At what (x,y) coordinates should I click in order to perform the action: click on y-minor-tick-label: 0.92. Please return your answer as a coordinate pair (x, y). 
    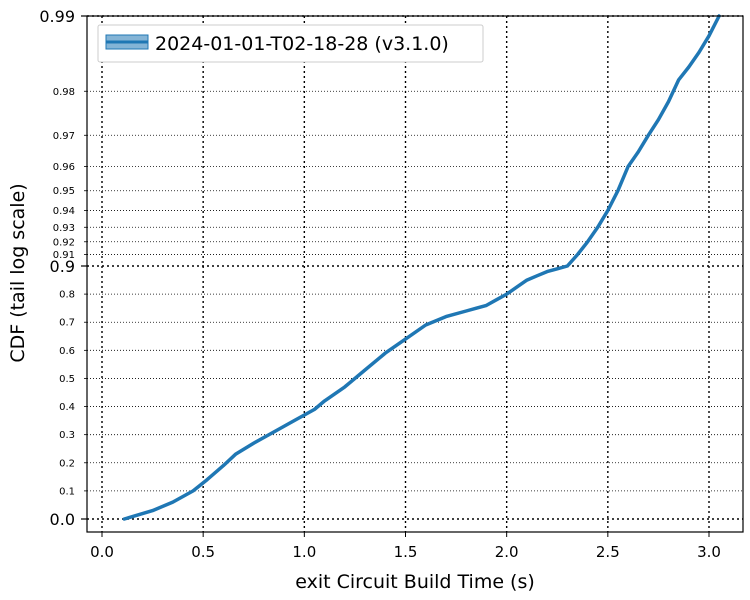
    Looking at the image, I should click on (64, 242).